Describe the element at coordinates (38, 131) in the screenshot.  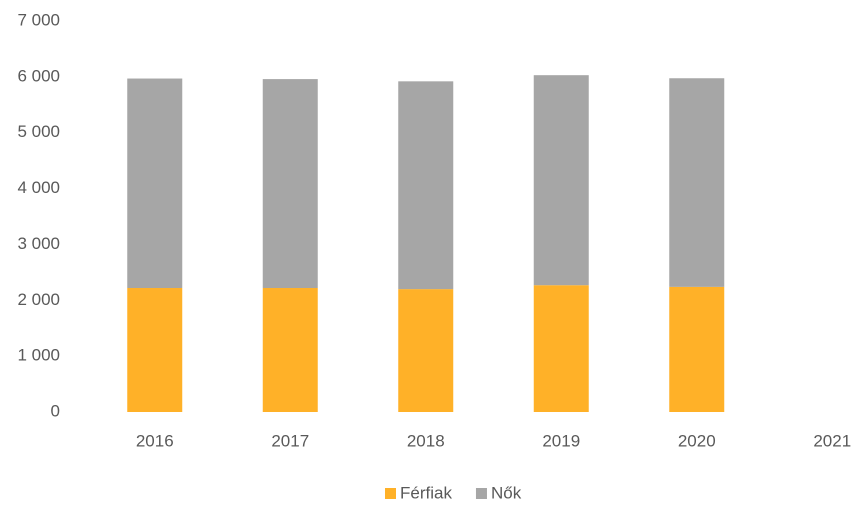
I see `y-tick-label: 5 000` at that location.